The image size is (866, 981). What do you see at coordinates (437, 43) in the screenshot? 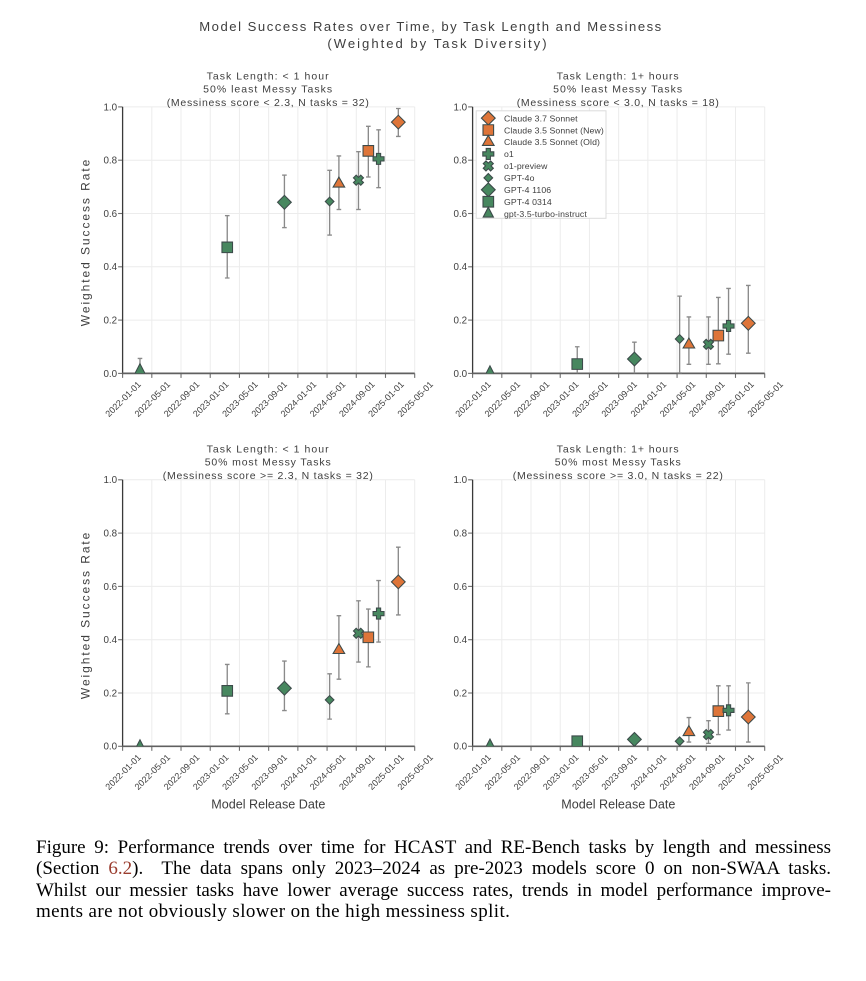
I see `svg-text: (Weighted by Task Diversity)` at bounding box center [437, 43].